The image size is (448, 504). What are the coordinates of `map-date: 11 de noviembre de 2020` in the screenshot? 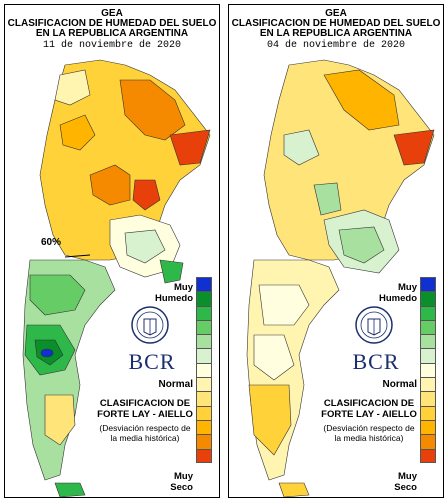 It's located at (112, 45).